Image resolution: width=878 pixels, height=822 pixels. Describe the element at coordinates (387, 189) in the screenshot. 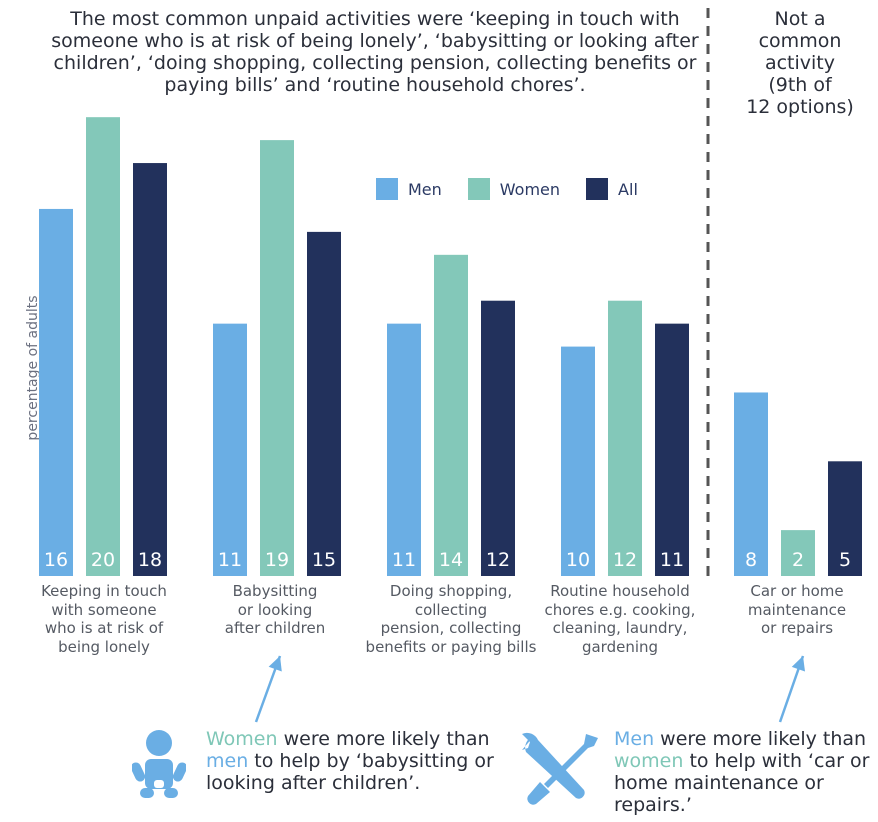

I see `legend-swatch-men` at that location.